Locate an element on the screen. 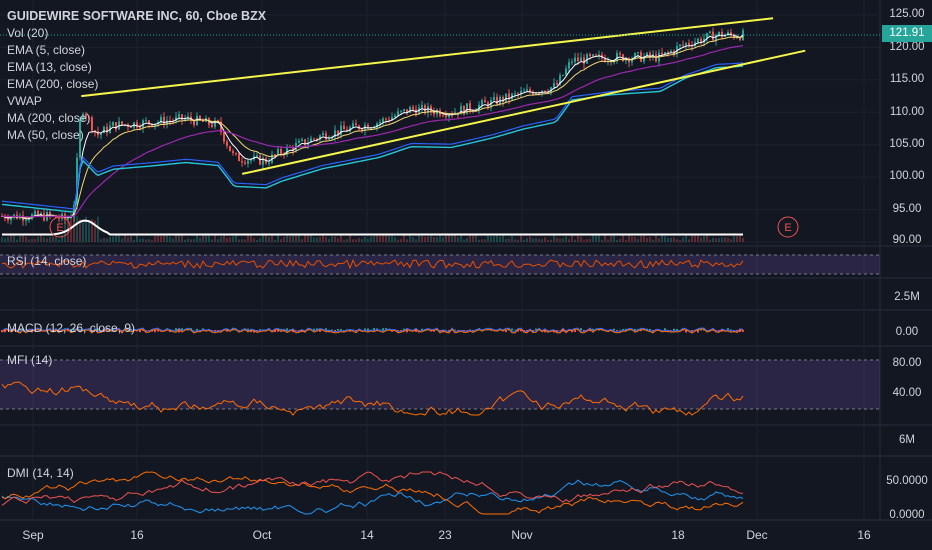  indicator-ema5: EMA (5, close) is located at coordinates (46, 50).